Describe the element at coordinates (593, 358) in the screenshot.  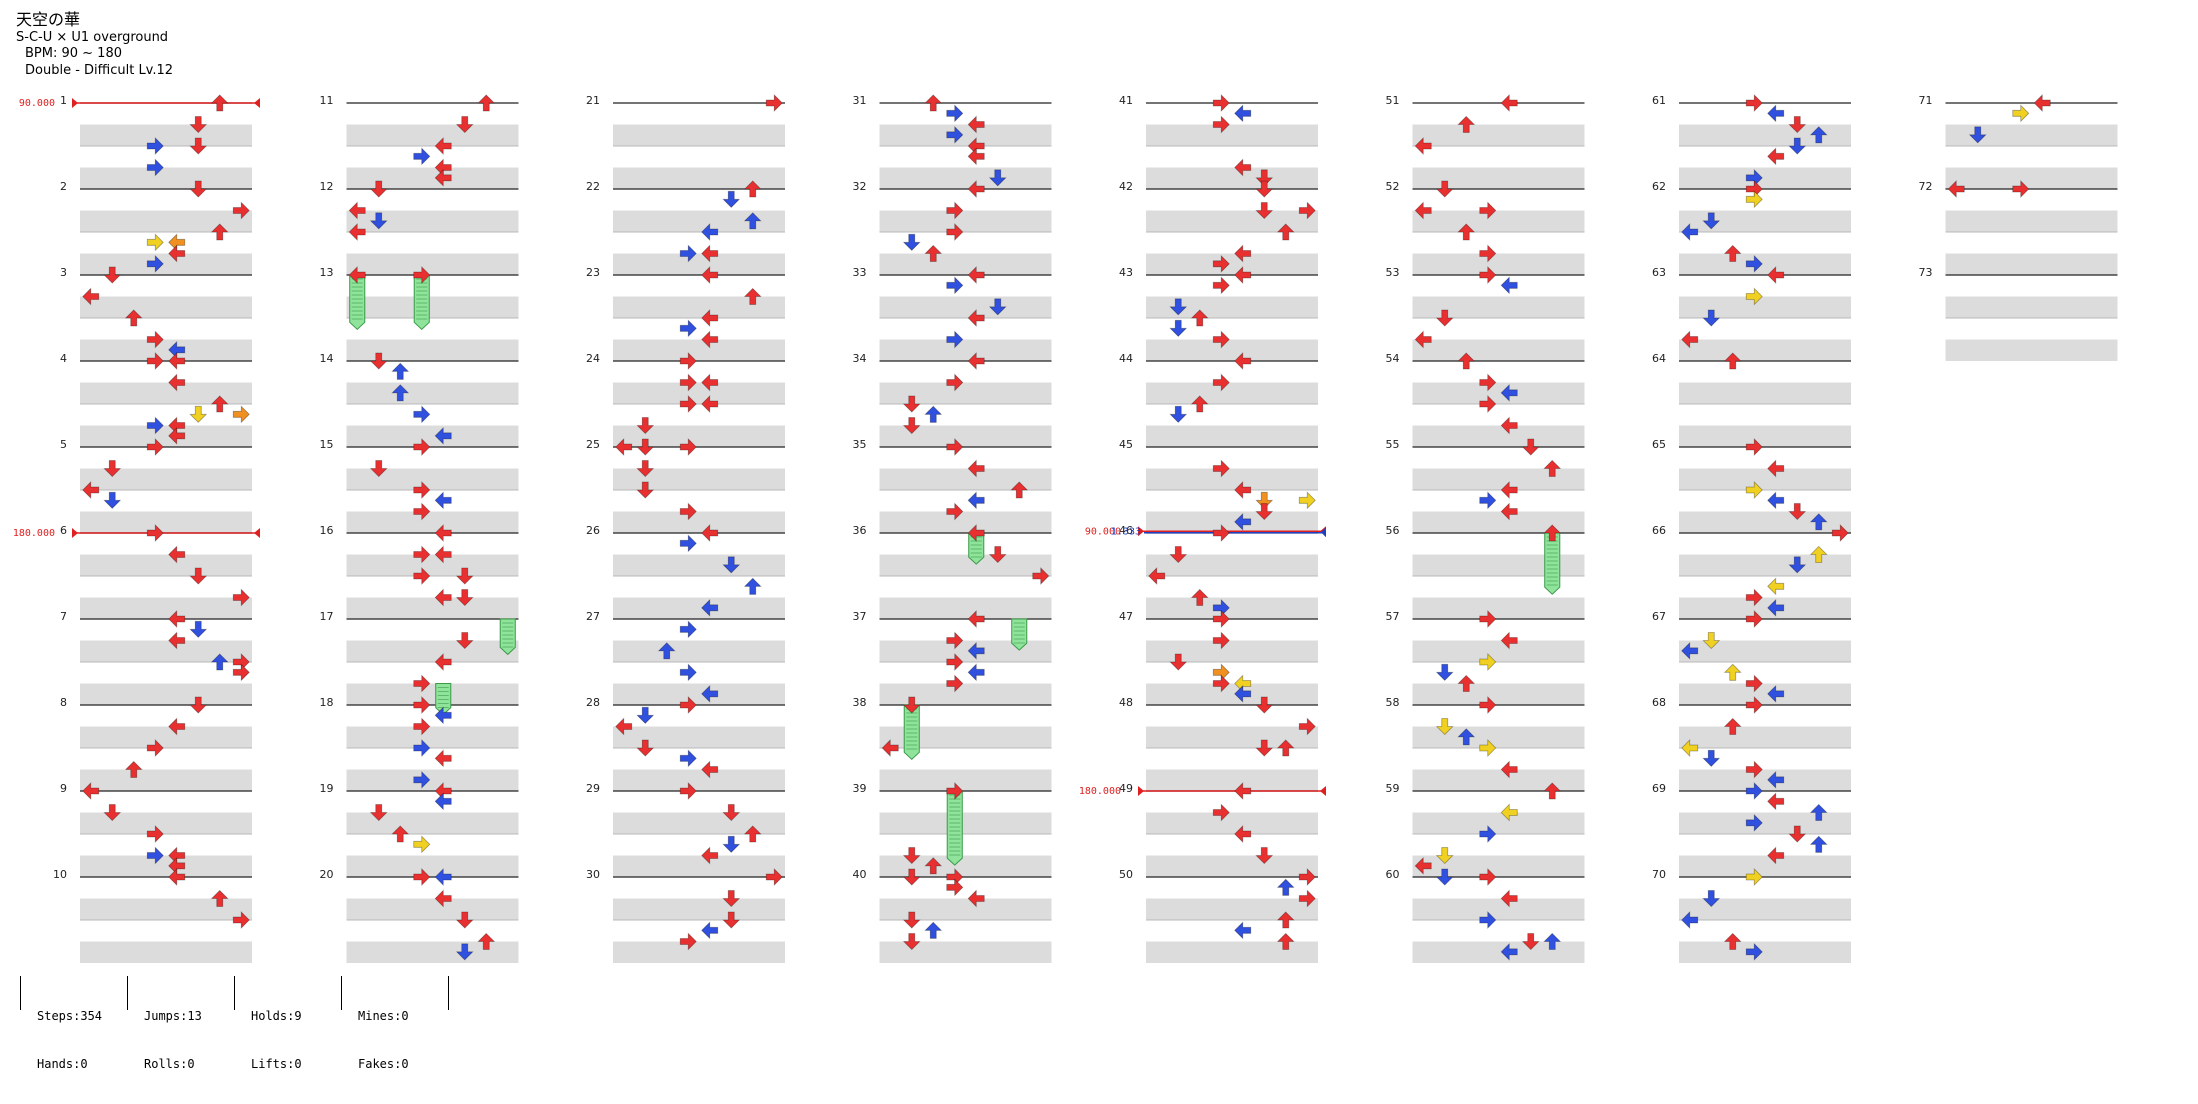
I see `measure-number: 24` at that location.